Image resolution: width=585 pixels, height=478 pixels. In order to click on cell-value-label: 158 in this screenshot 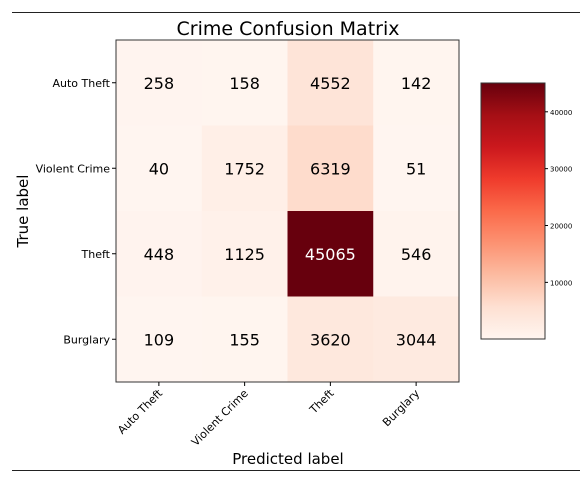, I will do `click(244, 83)`.